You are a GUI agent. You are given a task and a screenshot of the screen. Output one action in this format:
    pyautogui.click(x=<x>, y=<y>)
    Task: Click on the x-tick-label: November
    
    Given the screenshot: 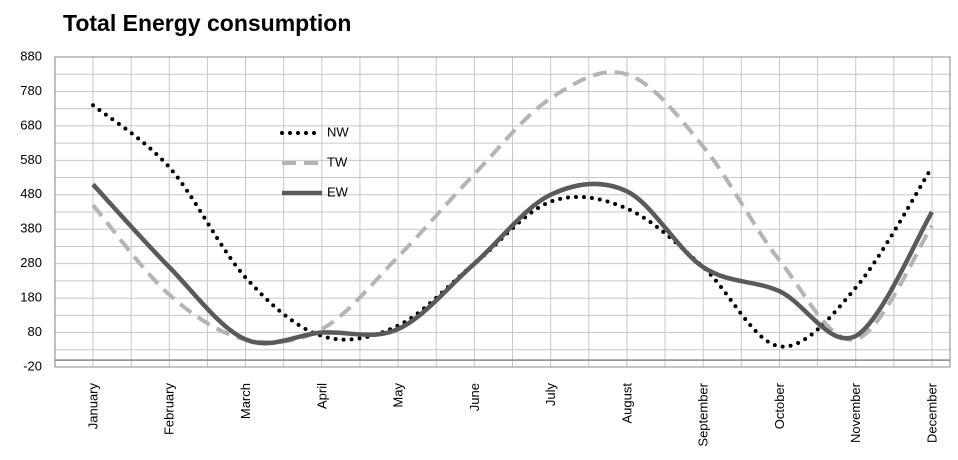 What is the action you would take?
    pyautogui.click(x=855, y=412)
    